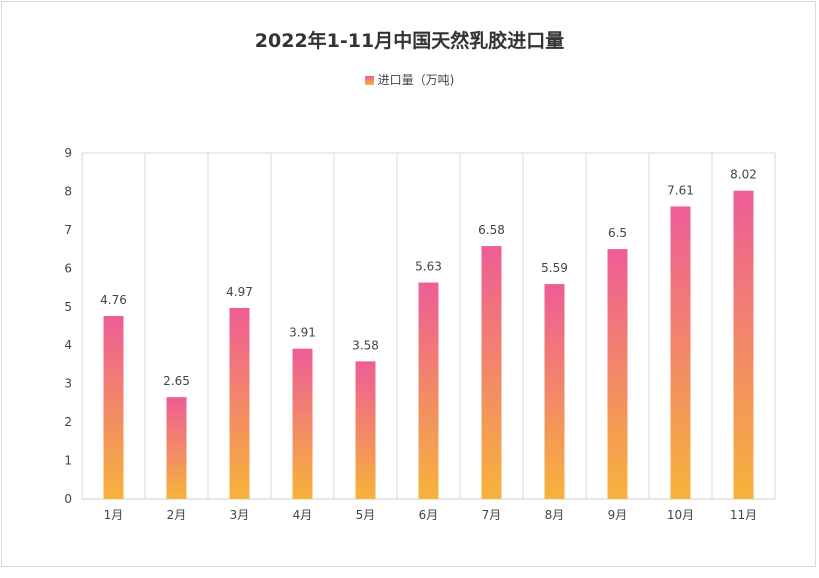  Describe the element at coordinates (366, 515) in the screenshot. I see `x-tick-label: 5月` at that location.